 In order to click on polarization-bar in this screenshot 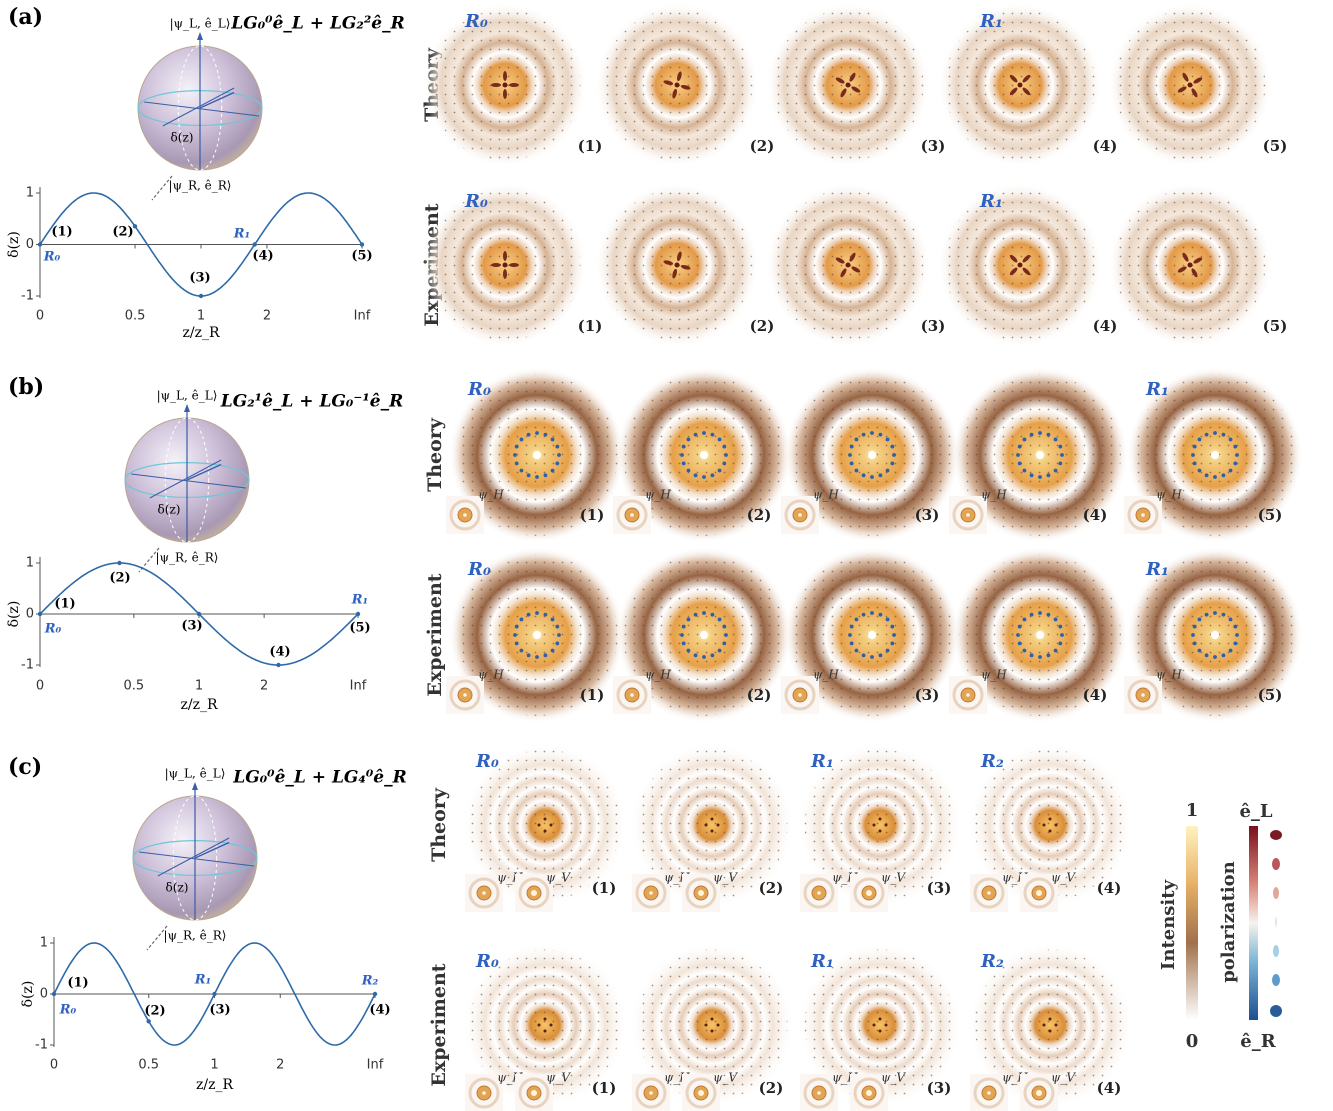, I will do `click(1253, 923)`.